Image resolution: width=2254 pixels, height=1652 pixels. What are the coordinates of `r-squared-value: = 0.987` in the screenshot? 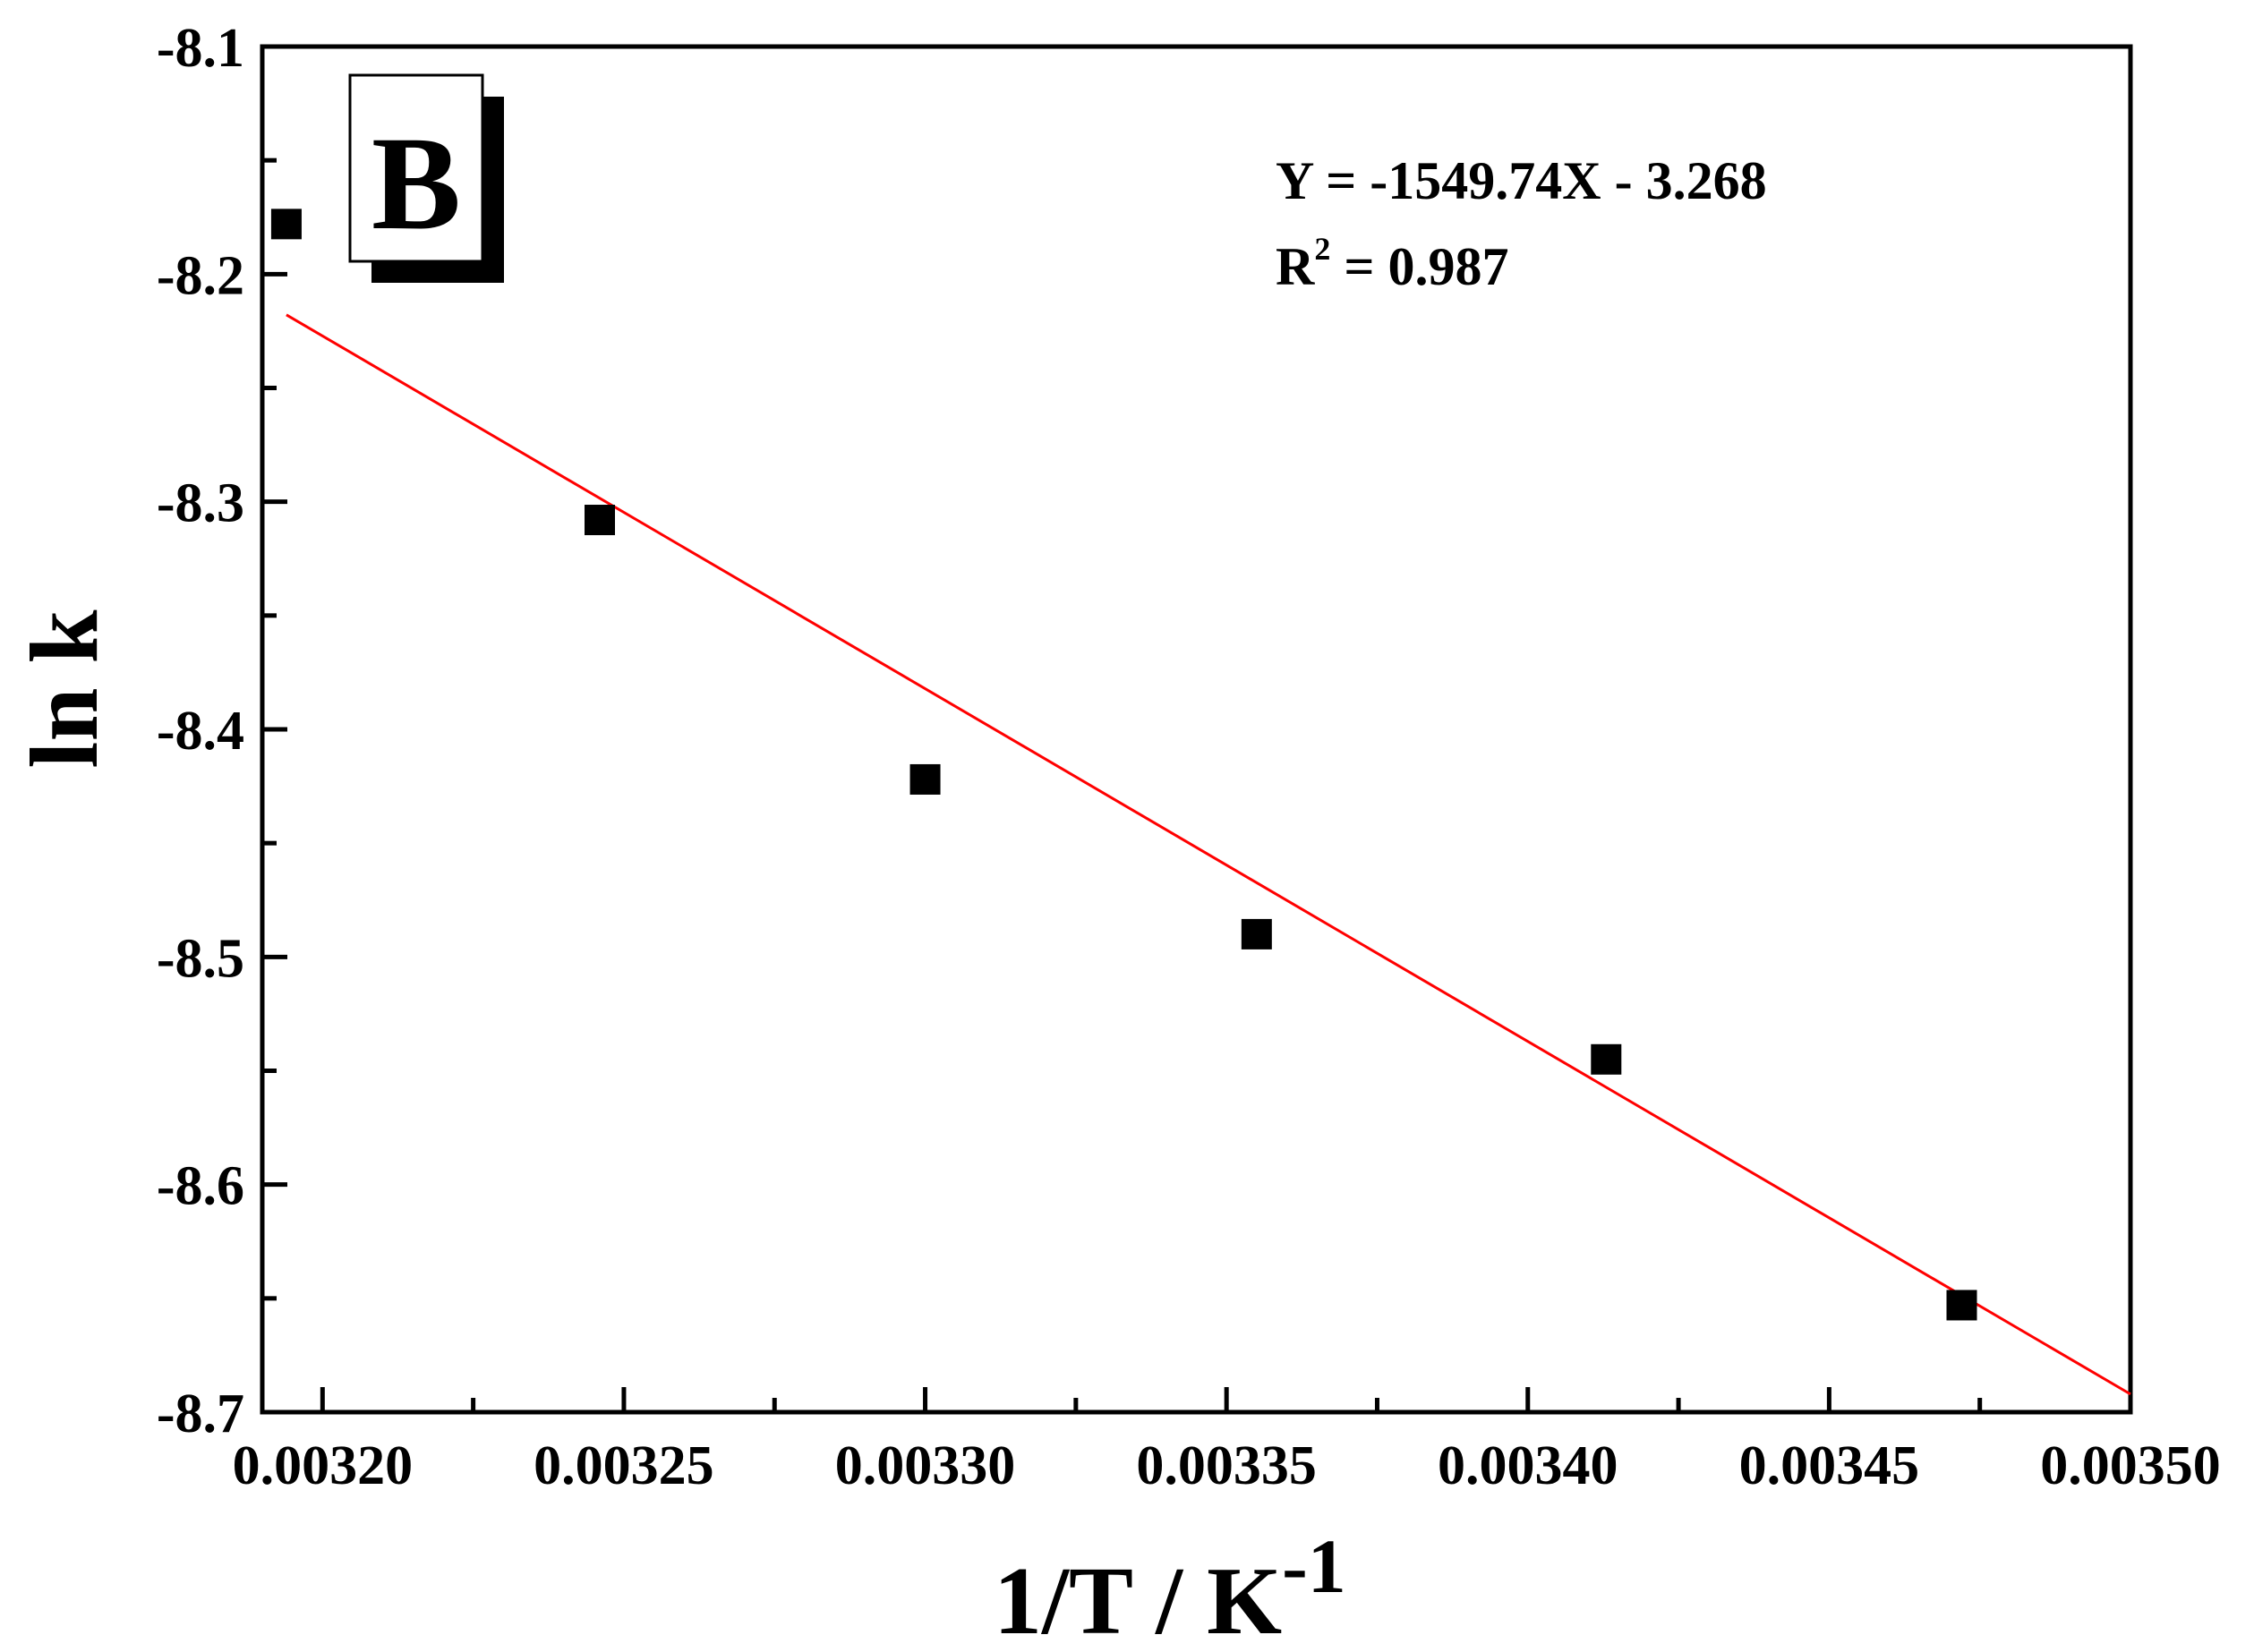 It's located at (1419, 266).